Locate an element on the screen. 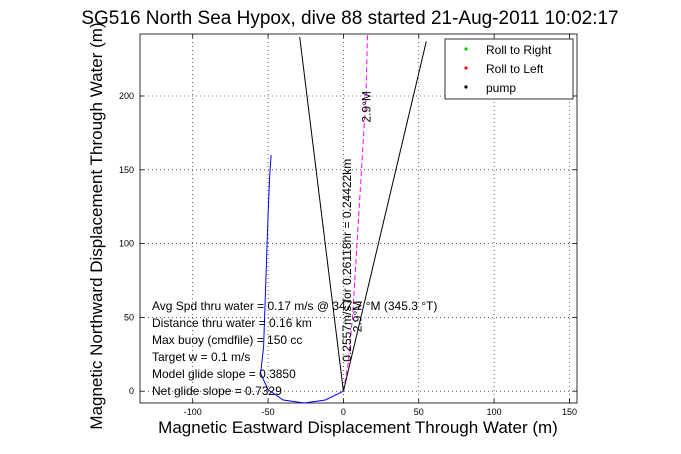 The width and height of the screenshot is (681, 454). y-tick-label: 100 is located at coordinates (126, 244).